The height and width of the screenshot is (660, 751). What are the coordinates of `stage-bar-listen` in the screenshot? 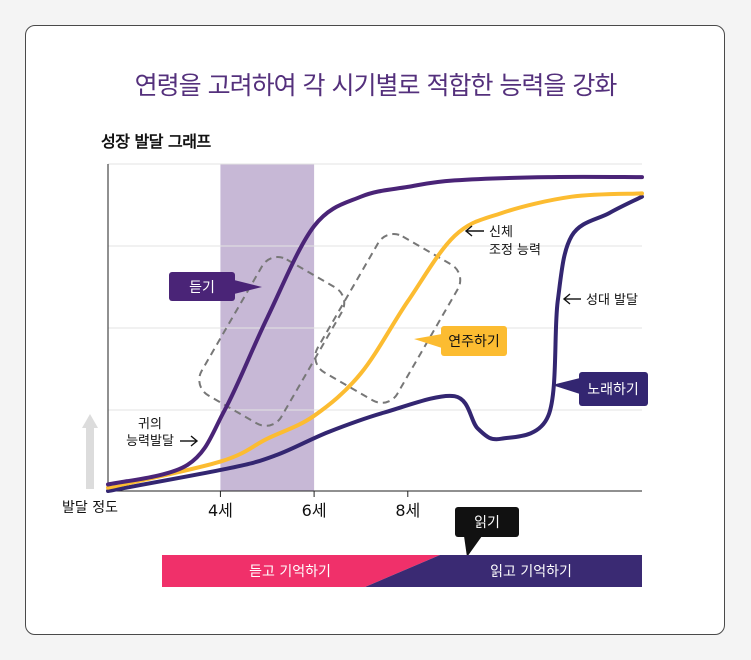 It's located at (301, 571).